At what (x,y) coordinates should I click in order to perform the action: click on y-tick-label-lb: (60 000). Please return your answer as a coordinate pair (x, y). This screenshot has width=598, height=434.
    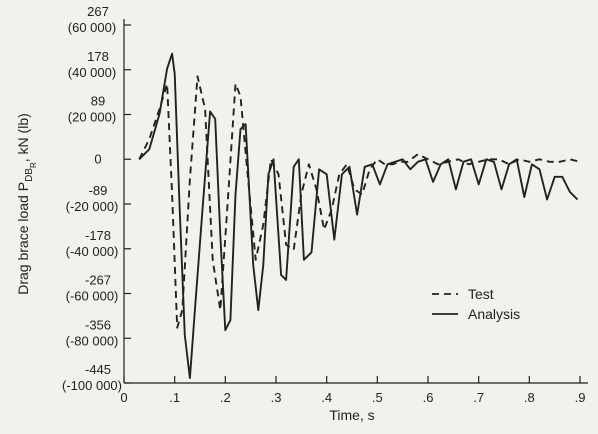
    Looking at the image, I should click on (92, 27).